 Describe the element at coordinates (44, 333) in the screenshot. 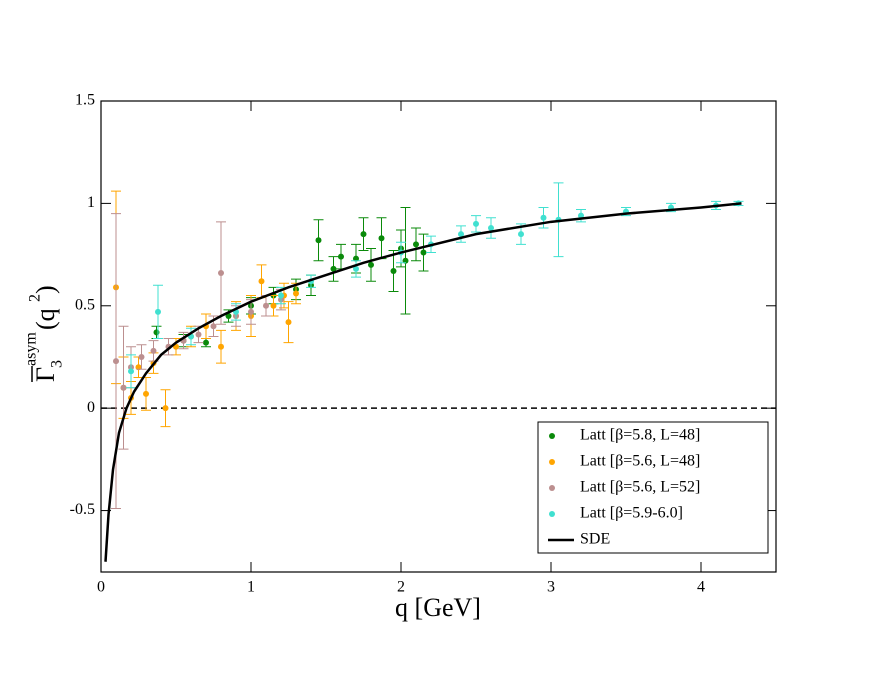

I see `y-axis-label: Γ3 asym (q 2)` at that location.